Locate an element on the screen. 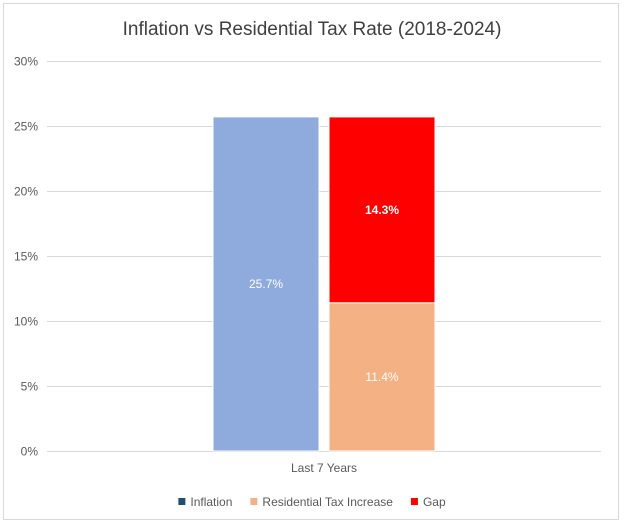 This screenshot has height=525, width=624. y-tick-label: 5% is located at coordinates (30, 387).